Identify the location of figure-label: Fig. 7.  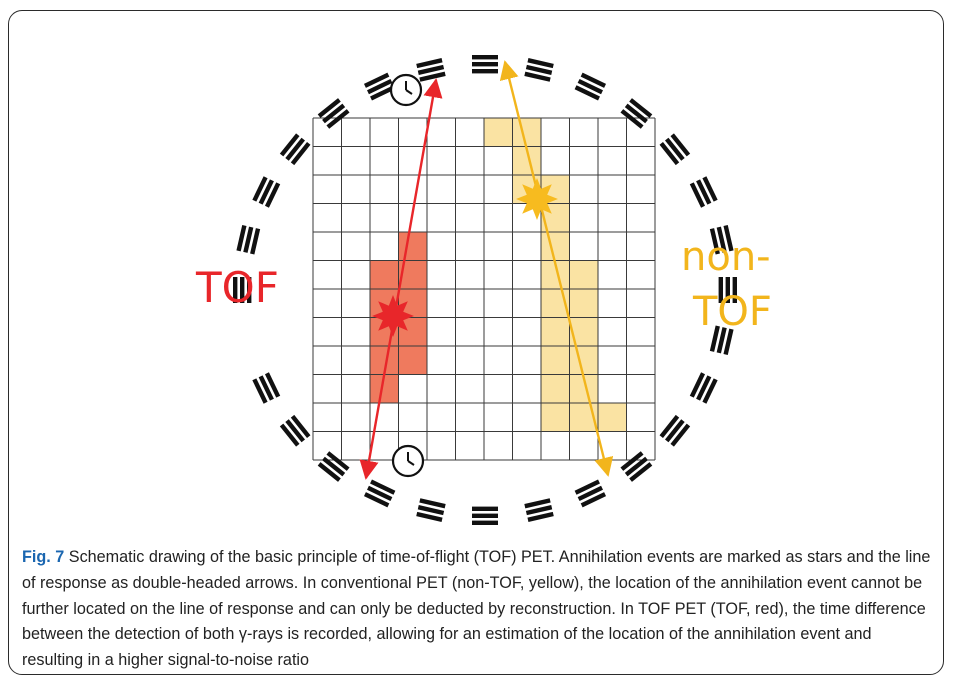
(43, 557).